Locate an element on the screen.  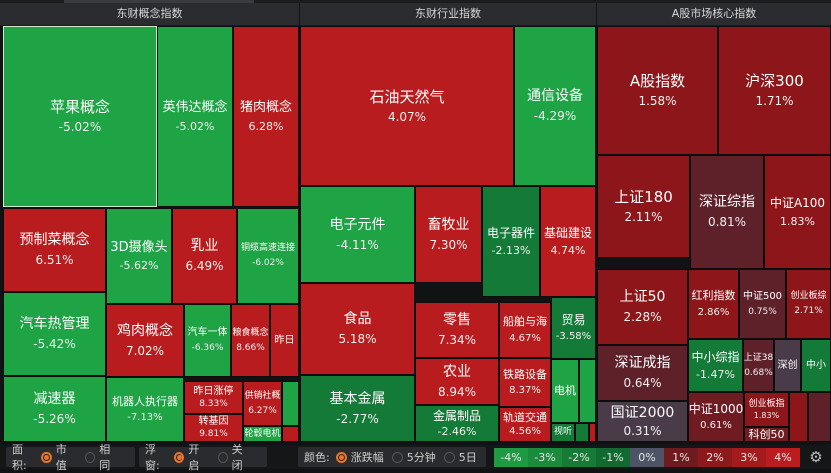
tile-name: 上证50 is located at coordinates (642, 297).